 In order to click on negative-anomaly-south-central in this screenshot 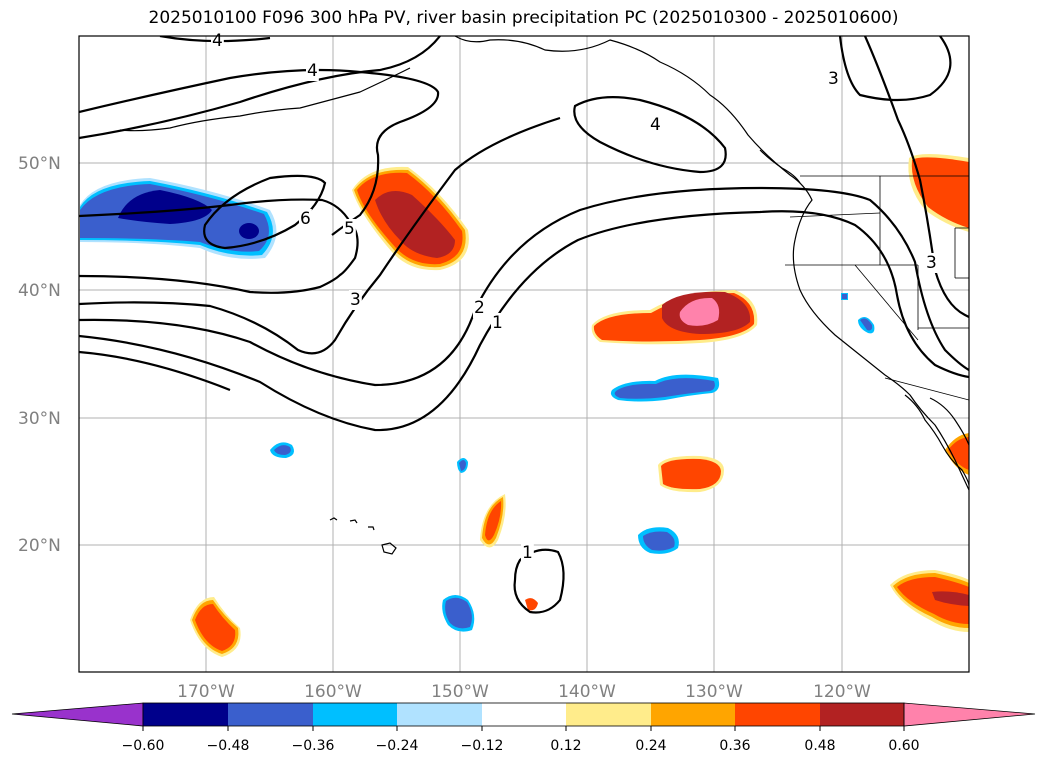, I will do `click(658, 540)`.